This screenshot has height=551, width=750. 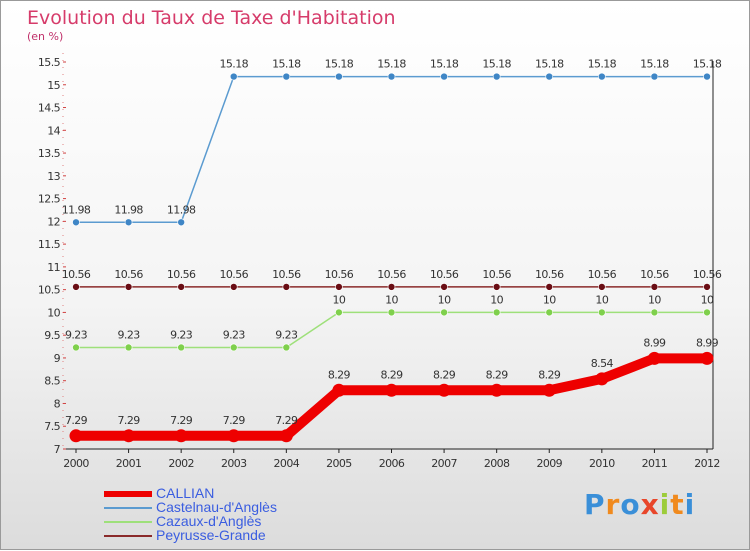 I want to click on data-label: 8.54, so click(x=602, y=363).